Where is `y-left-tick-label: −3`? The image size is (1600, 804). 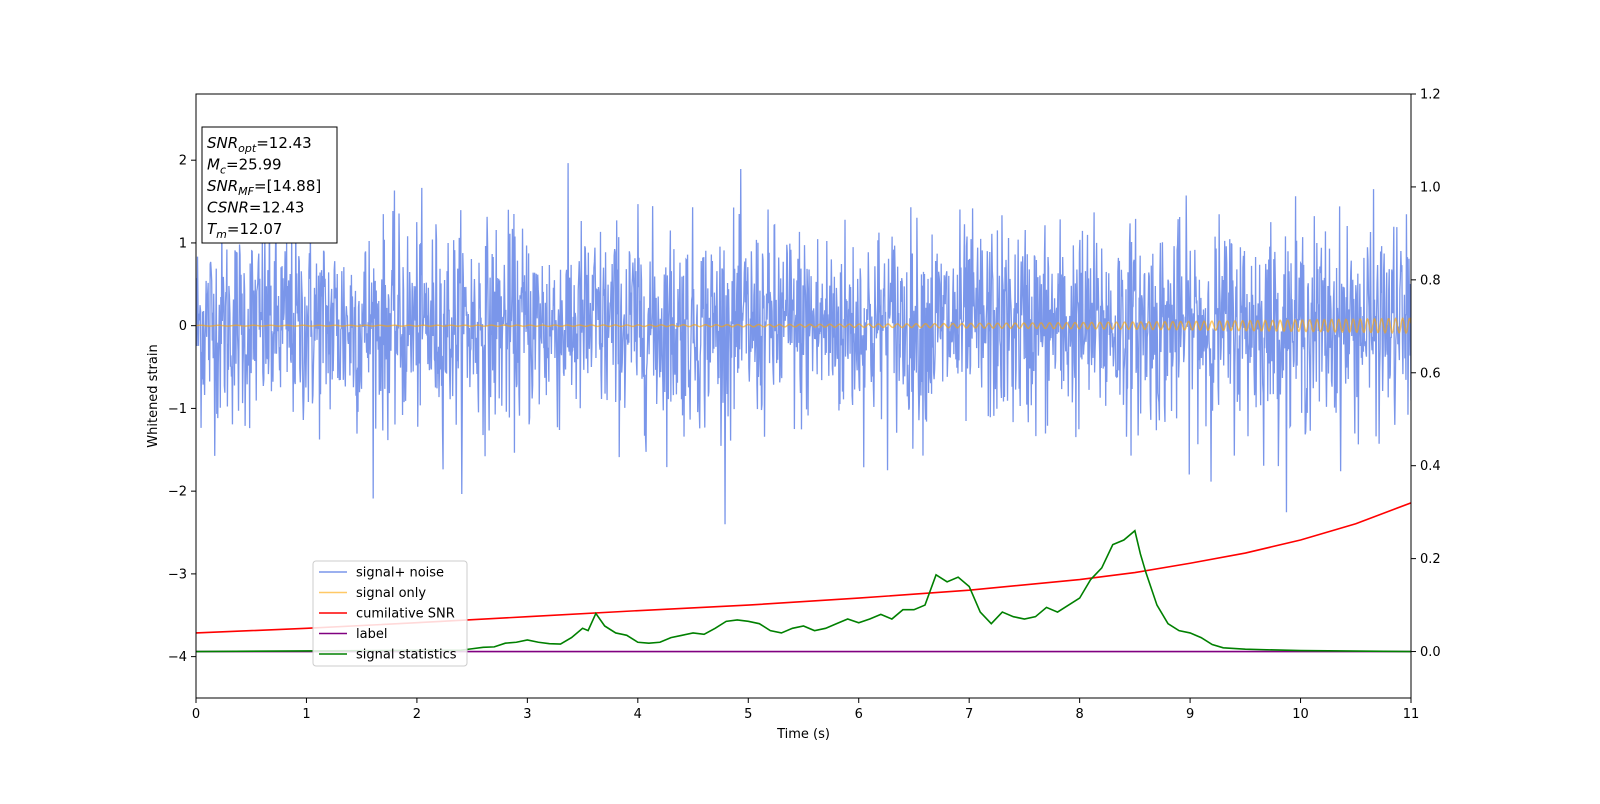
y-left-tick-label: −3 is located at coordinates (177, 574).